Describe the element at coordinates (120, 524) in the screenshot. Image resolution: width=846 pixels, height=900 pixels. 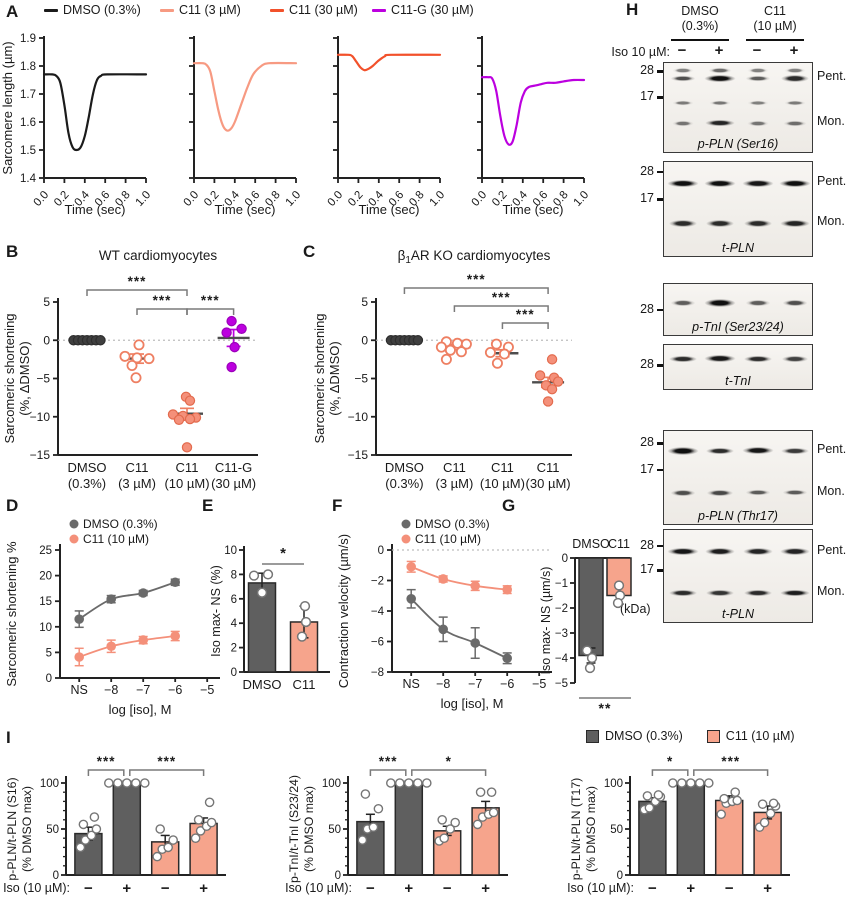
I see `svg-text: DMSO (0.3%)` at that location.